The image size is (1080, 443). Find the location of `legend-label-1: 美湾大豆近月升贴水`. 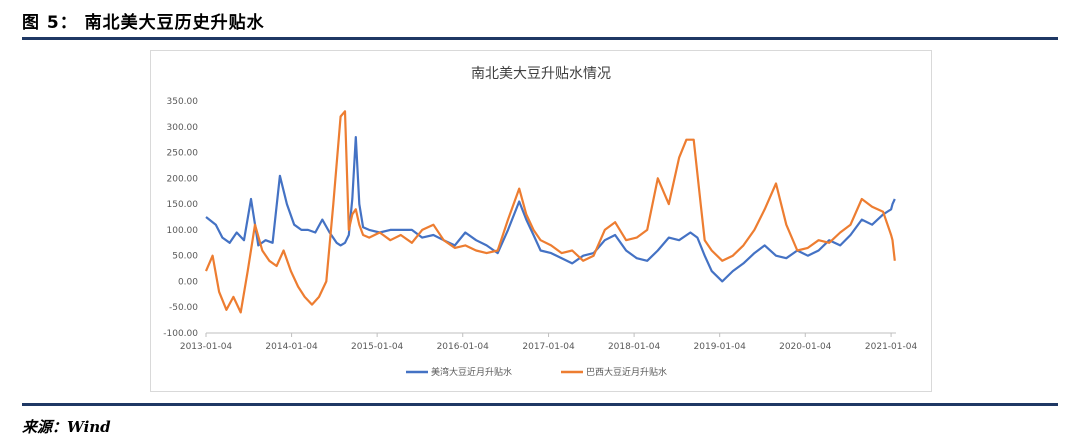

legend-label-1: 美湾大豆近月升贴水 is located at coordinates (471, 372).